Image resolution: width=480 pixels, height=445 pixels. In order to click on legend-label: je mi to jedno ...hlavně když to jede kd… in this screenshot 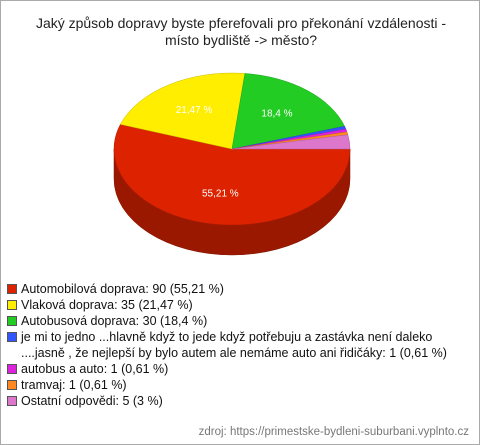, I will do `click(234, 345)`.